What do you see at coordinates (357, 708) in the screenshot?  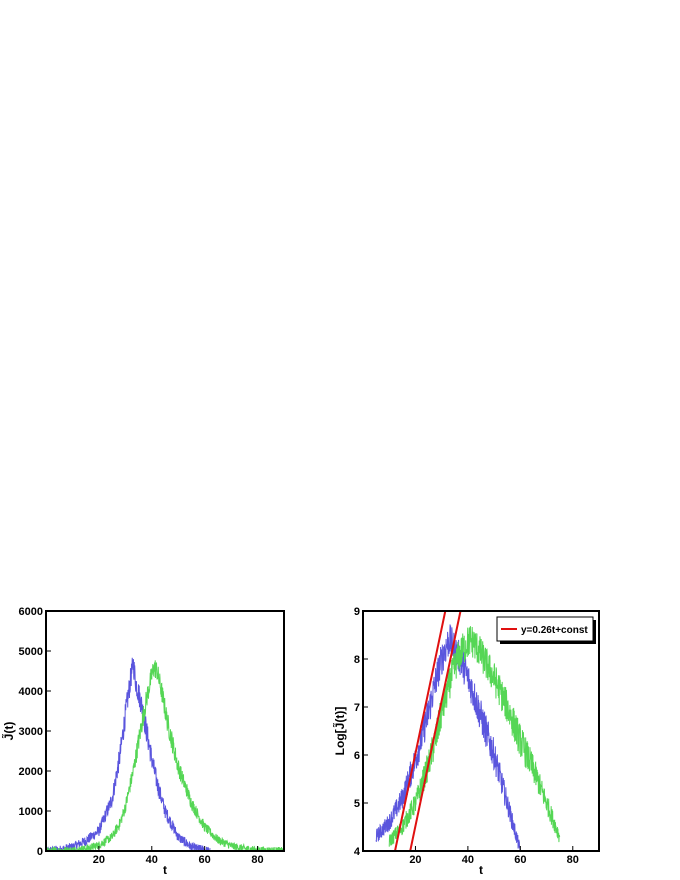 I see `right-y-tick-label: 7` at bounding box center [357, 708].